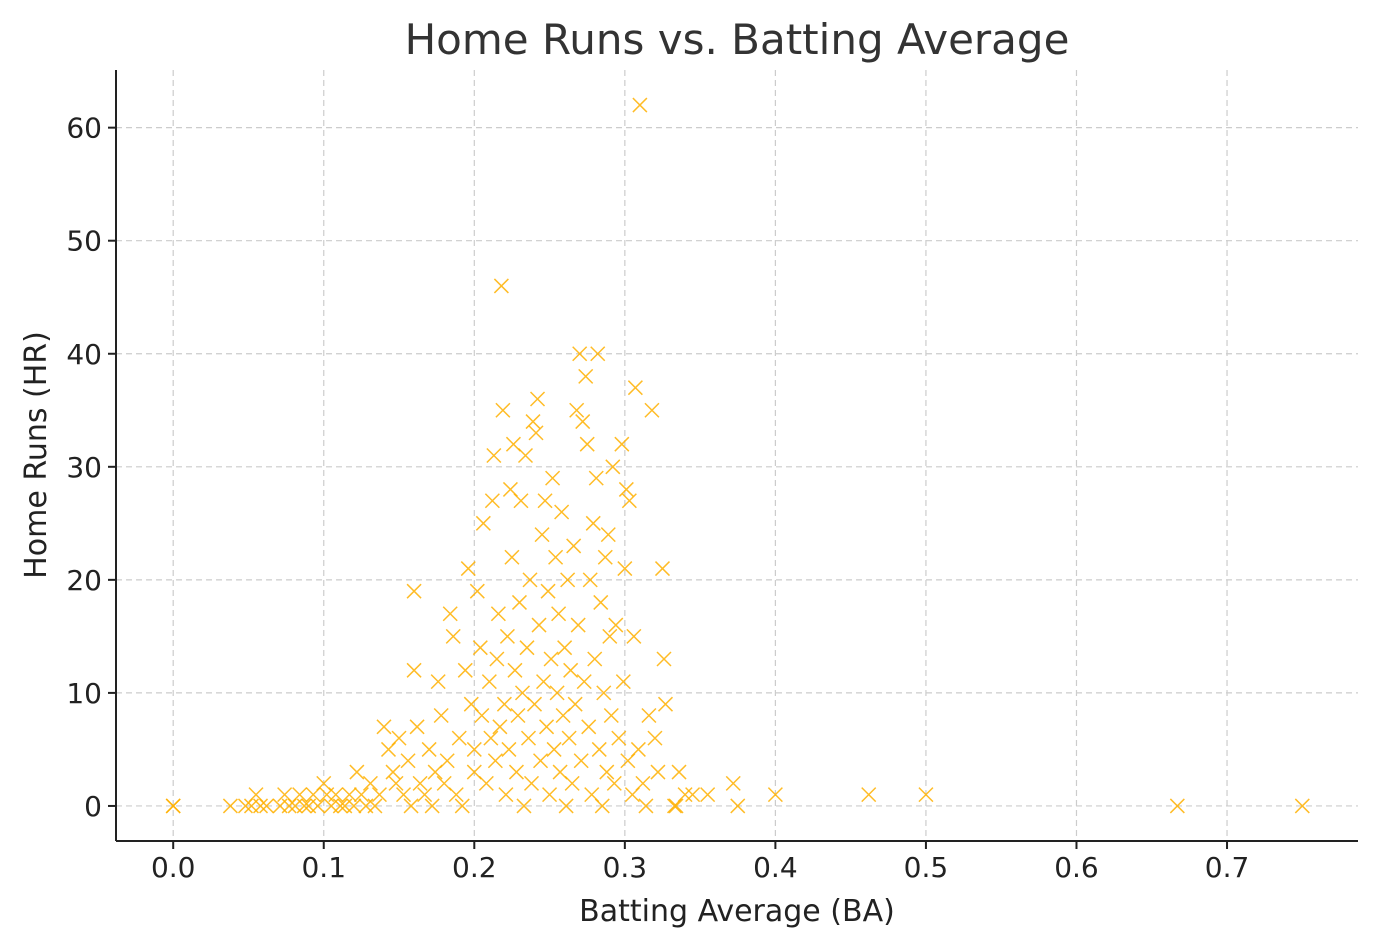 This screenshot has height=947, width=1376. What do you see at coordinates (1227, 867) in the screenshot?
I see `x-tick-label: 0.7` at bounding box center [1227, 867].